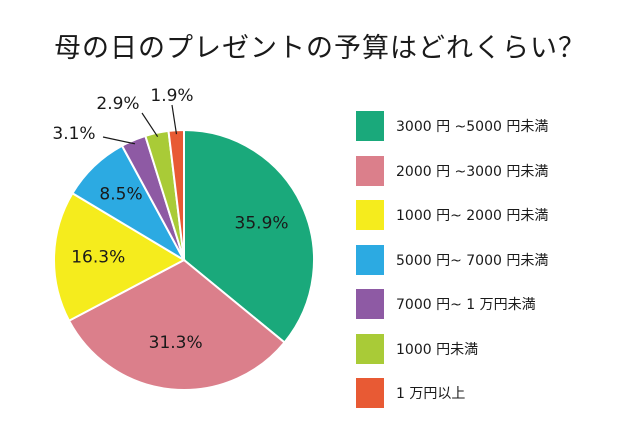  Describe the element at coordinates (171, 96) in the screenshot. I see `data-label: 1.9%` at that location.